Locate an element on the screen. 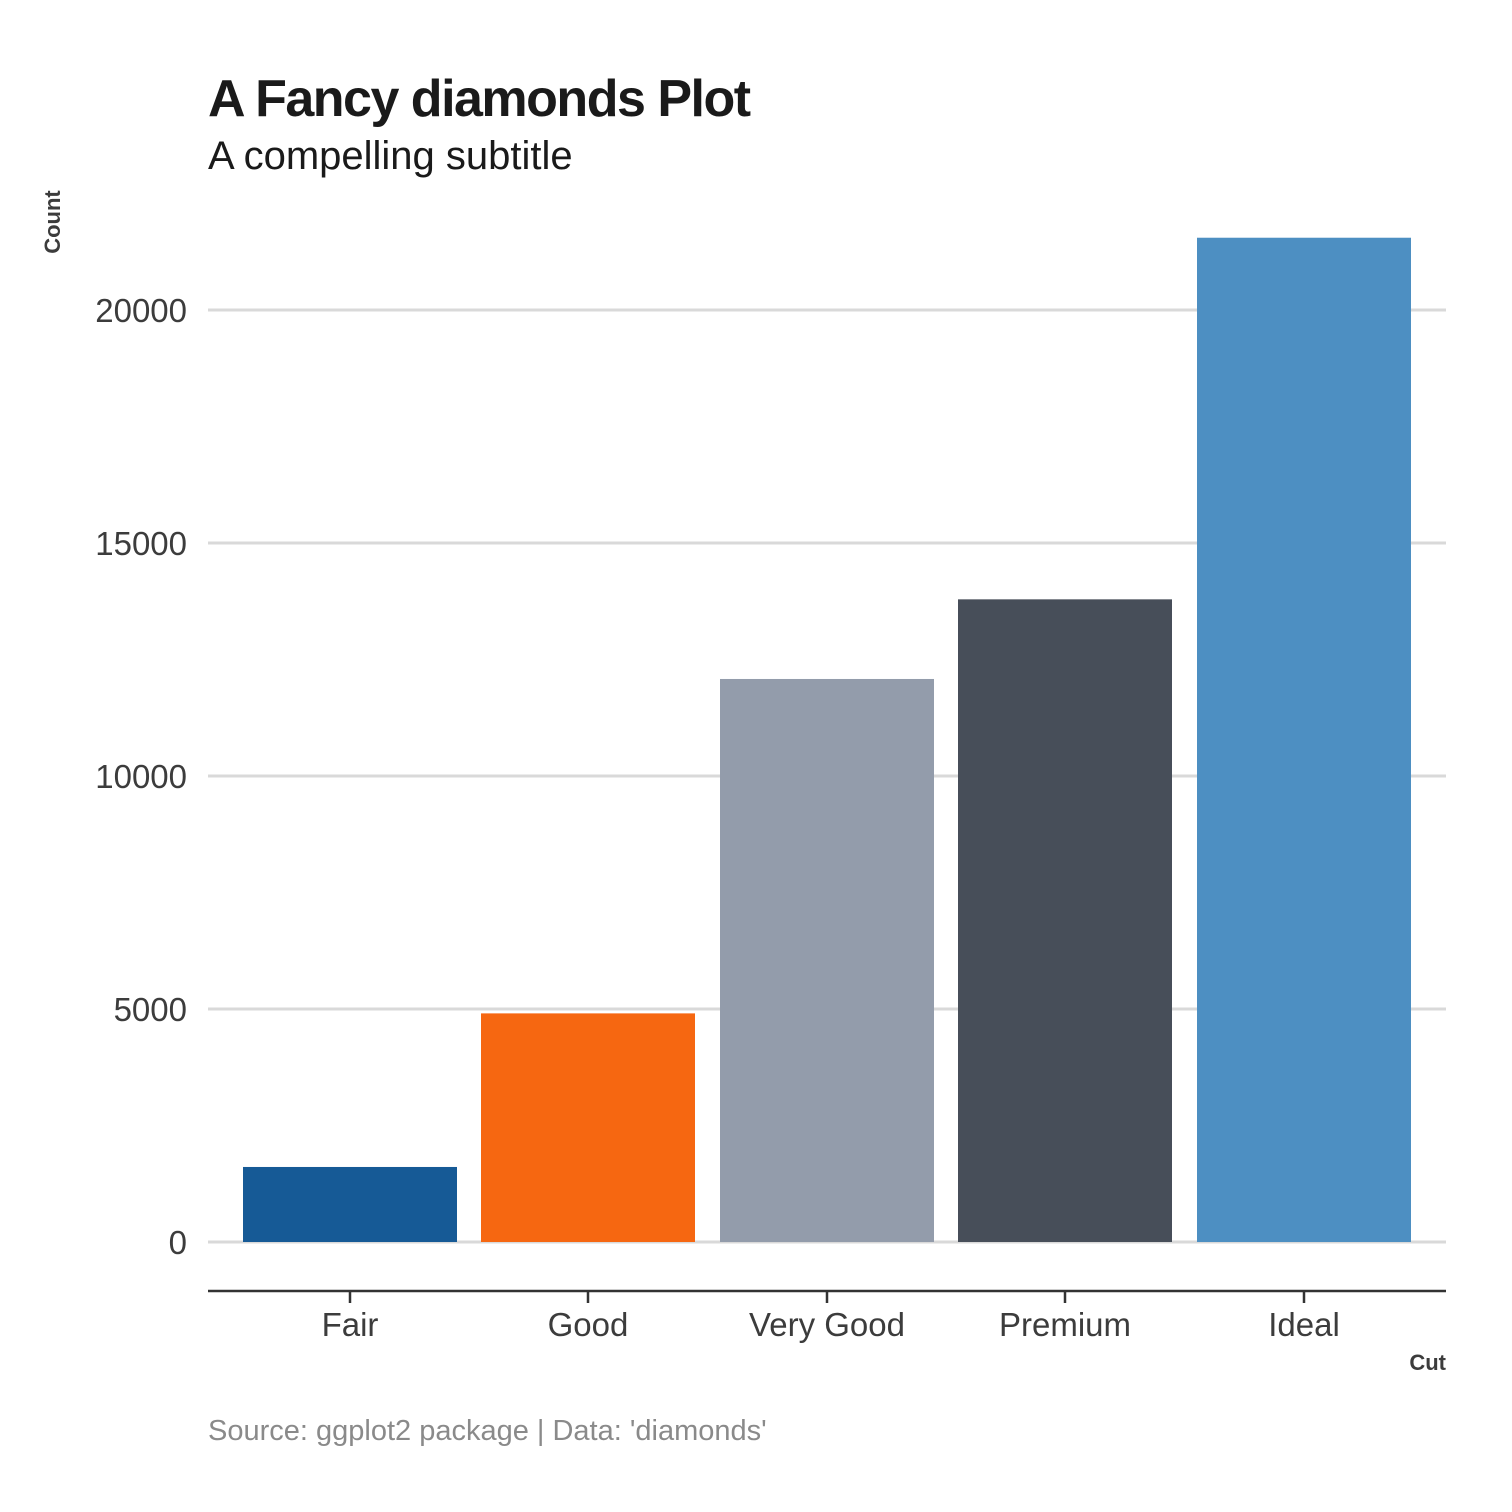 Image resolution: width=1512 pixels, height=1512 pixels. y-axis-title: Count is located at coordinates (52, 222).